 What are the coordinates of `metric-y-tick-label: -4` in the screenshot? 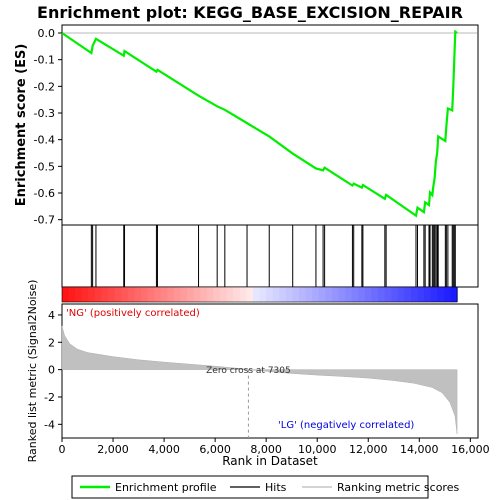 It's located at (49, 424).